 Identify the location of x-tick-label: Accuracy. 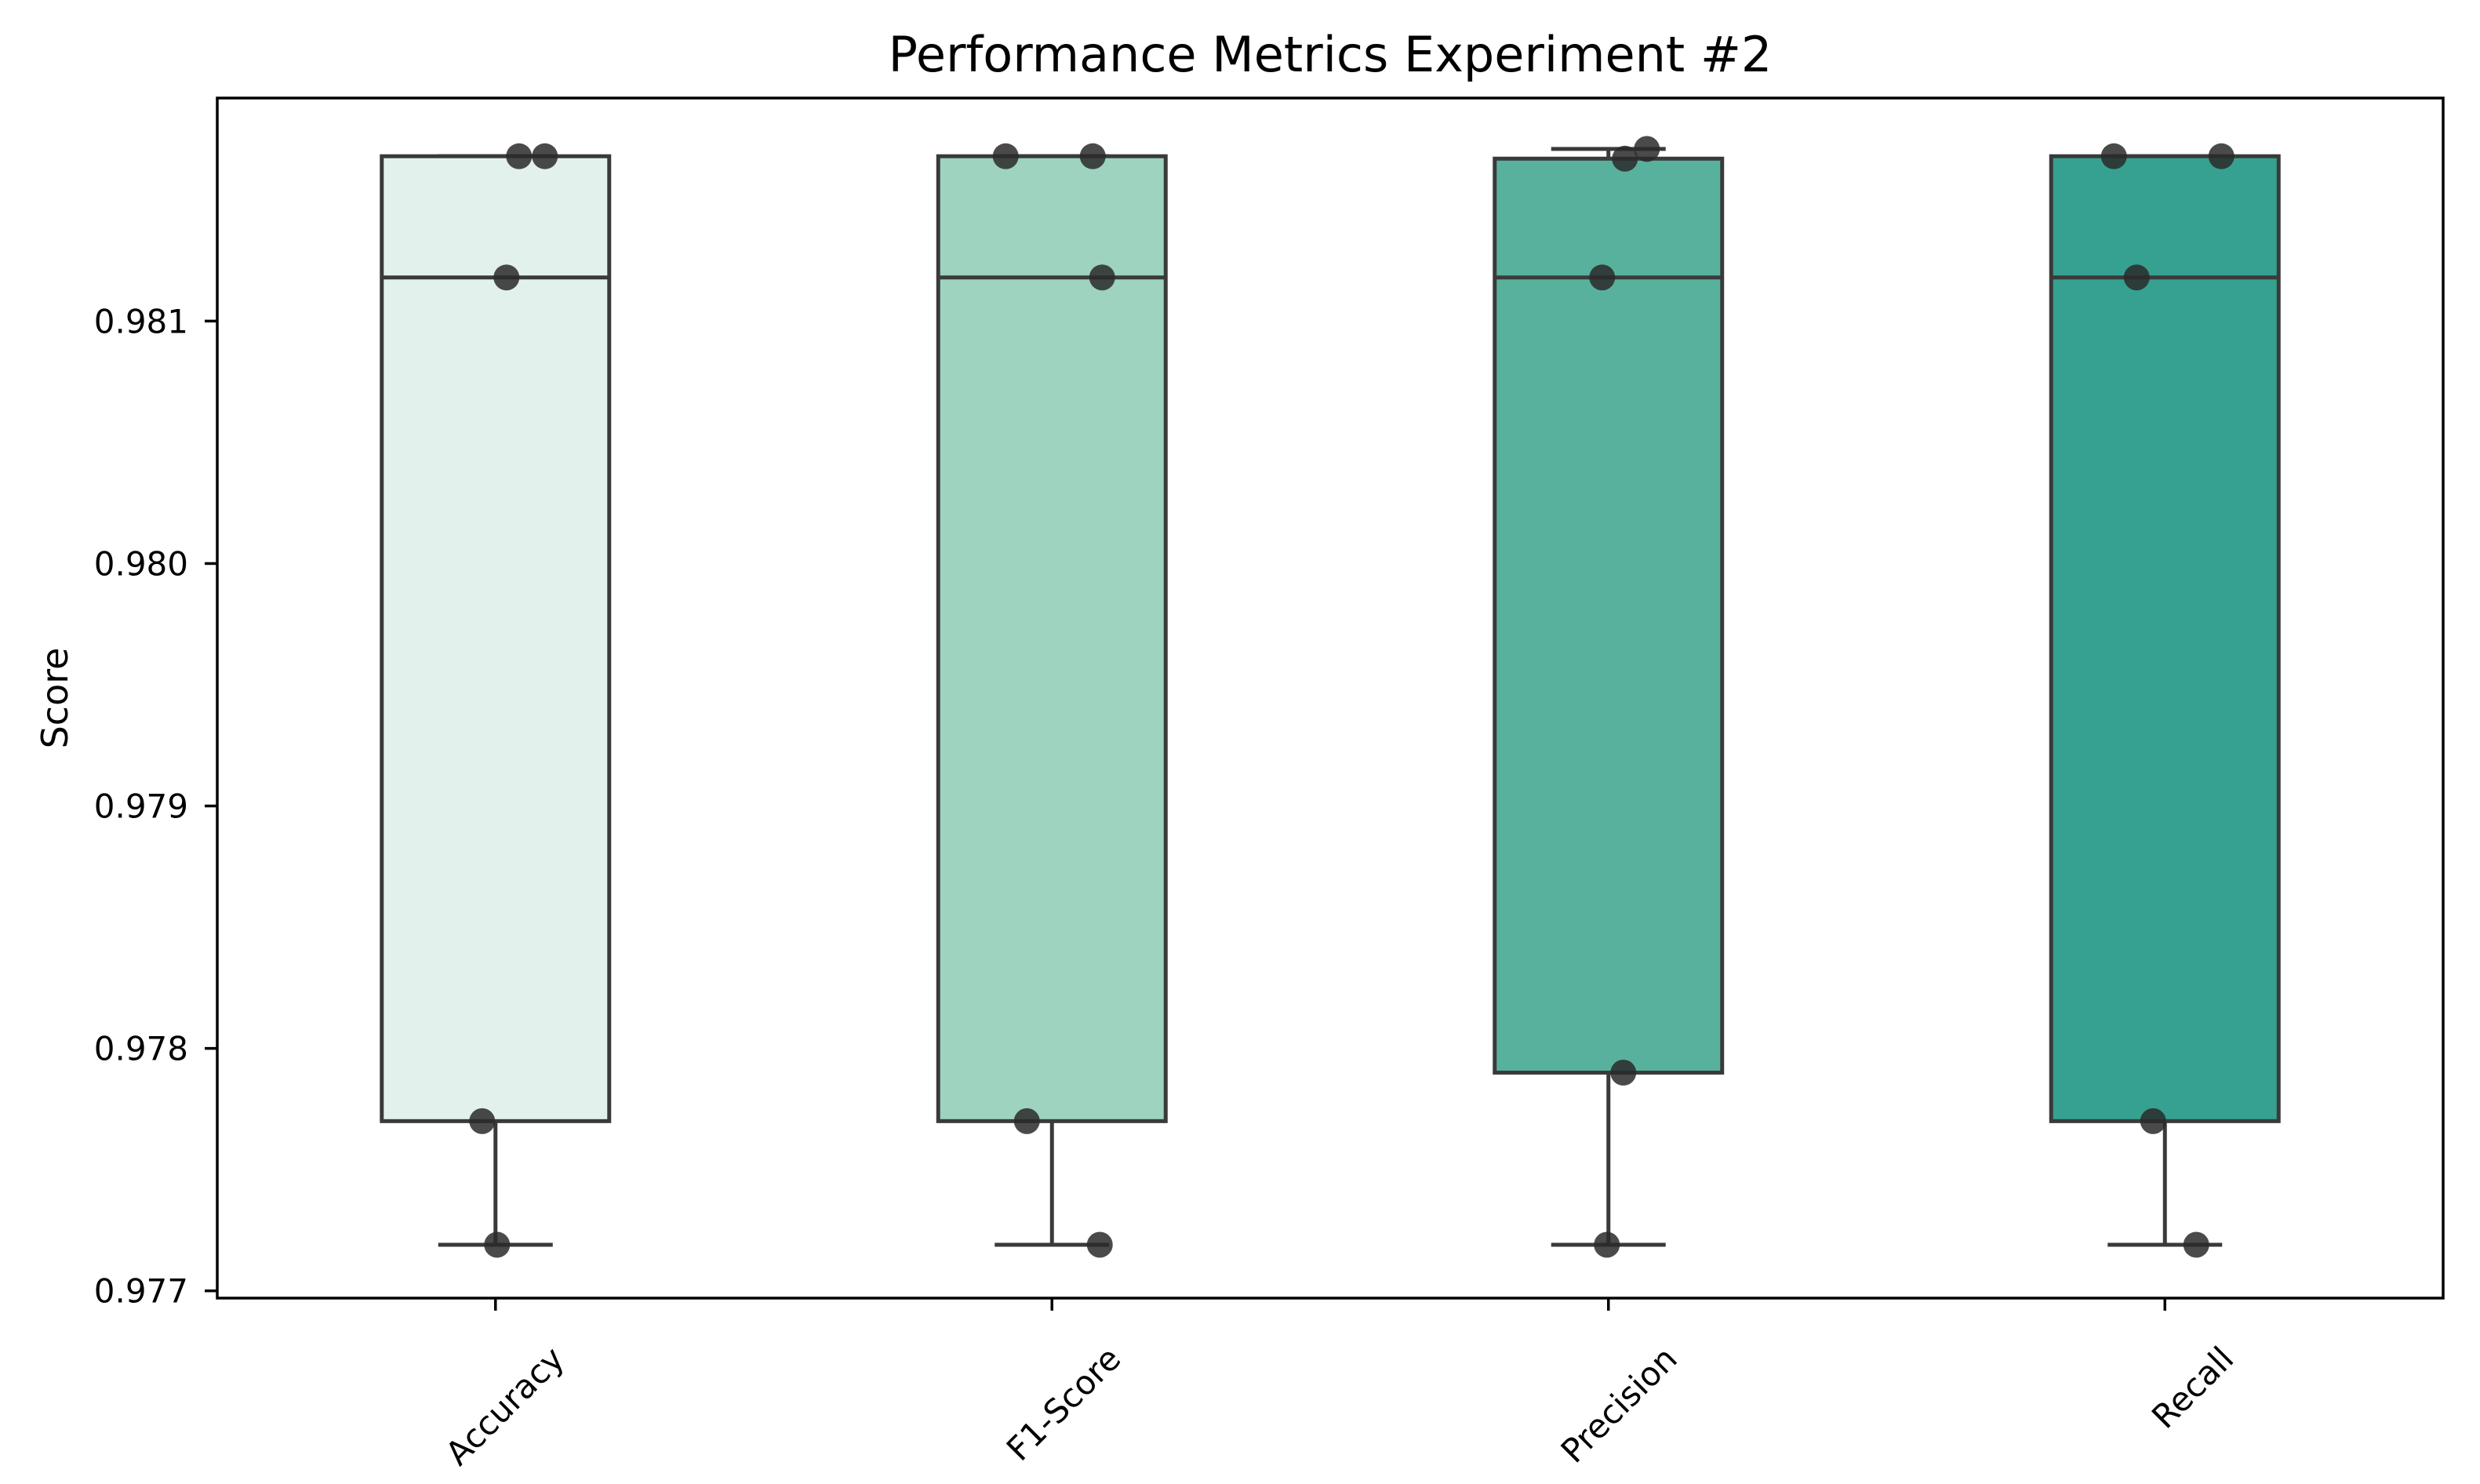
(505, 1405).